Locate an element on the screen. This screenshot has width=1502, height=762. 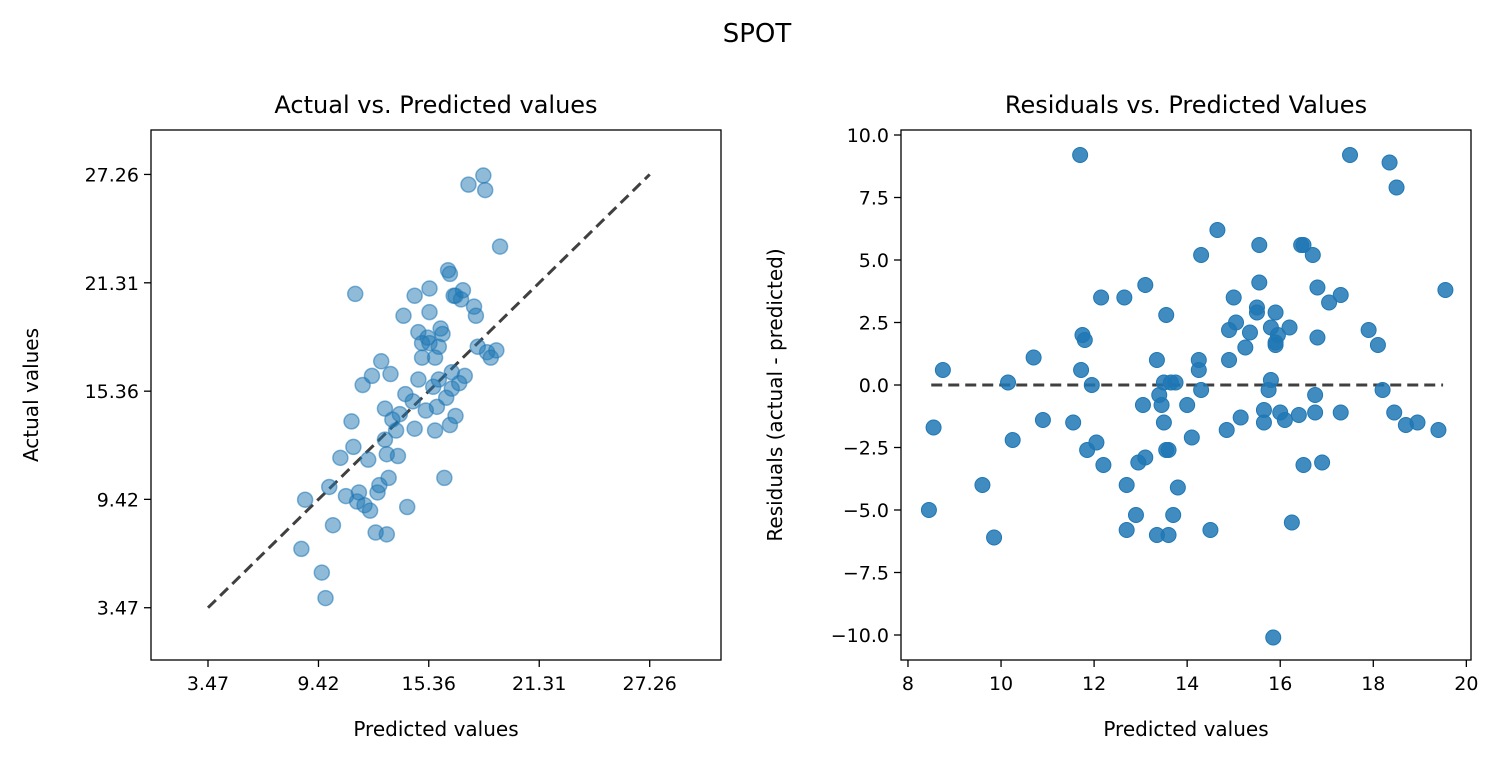
left-scatter-points is located at coordinates (401, 387).